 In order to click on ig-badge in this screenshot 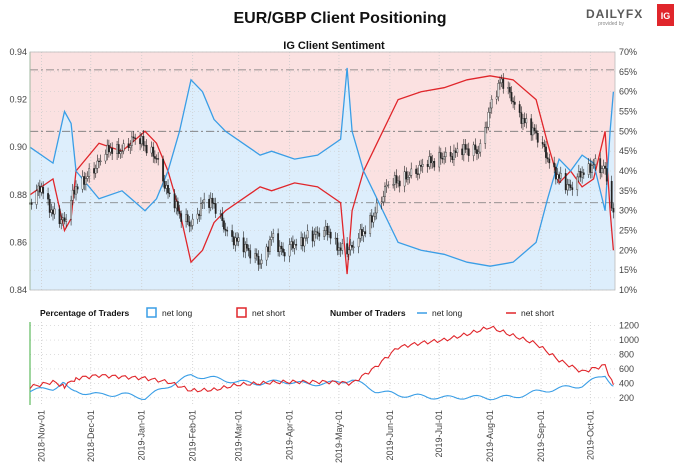, I will do `click(665, 15)`.